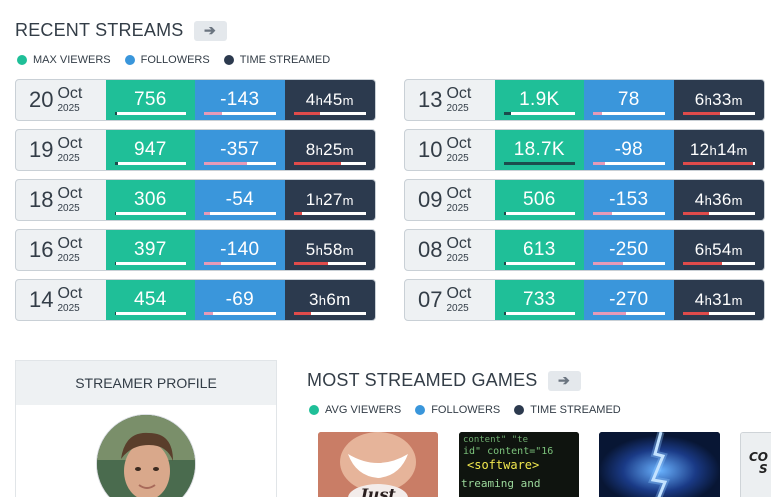 The image size is (771, 497). Describe the element at coordinates (503, 465) in the screenshot. I see `thumb-code-line: <software>` at that location.